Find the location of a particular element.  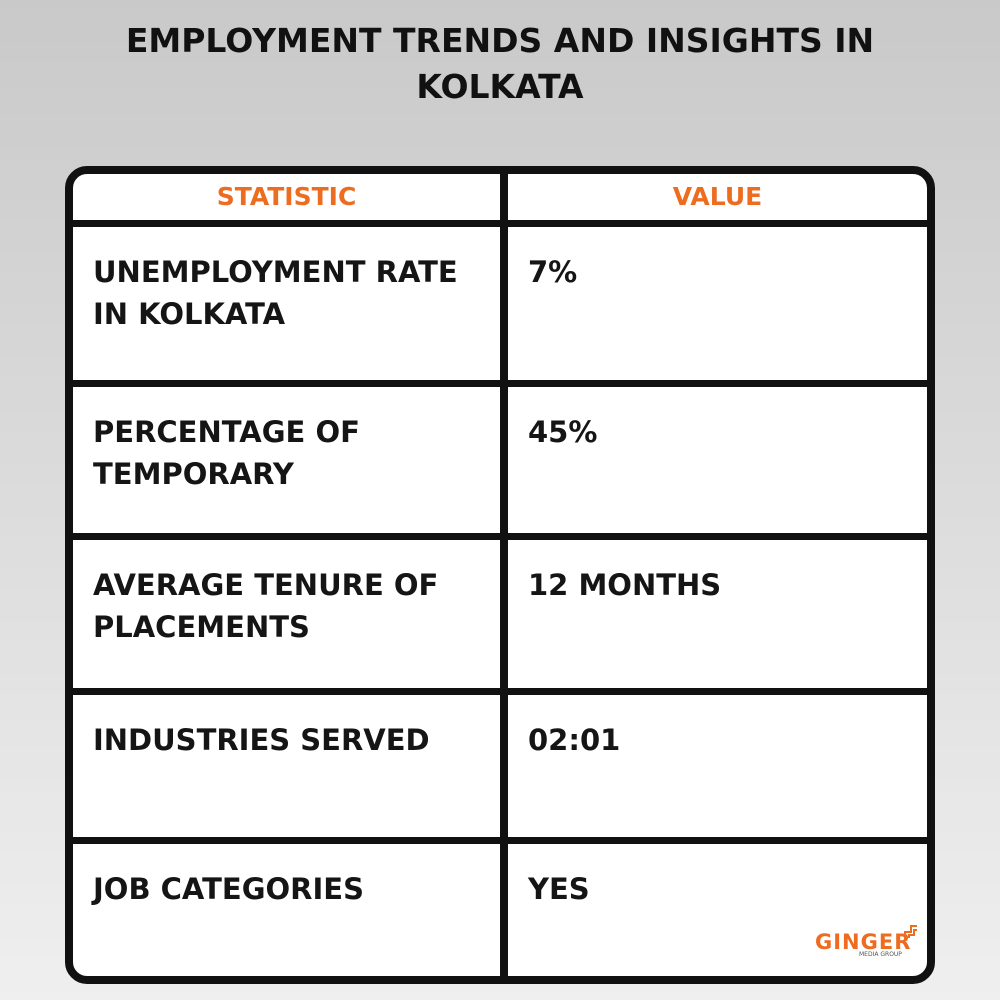

logo: GINGER MEDIA GROUP is located at coordinates (866, 941).